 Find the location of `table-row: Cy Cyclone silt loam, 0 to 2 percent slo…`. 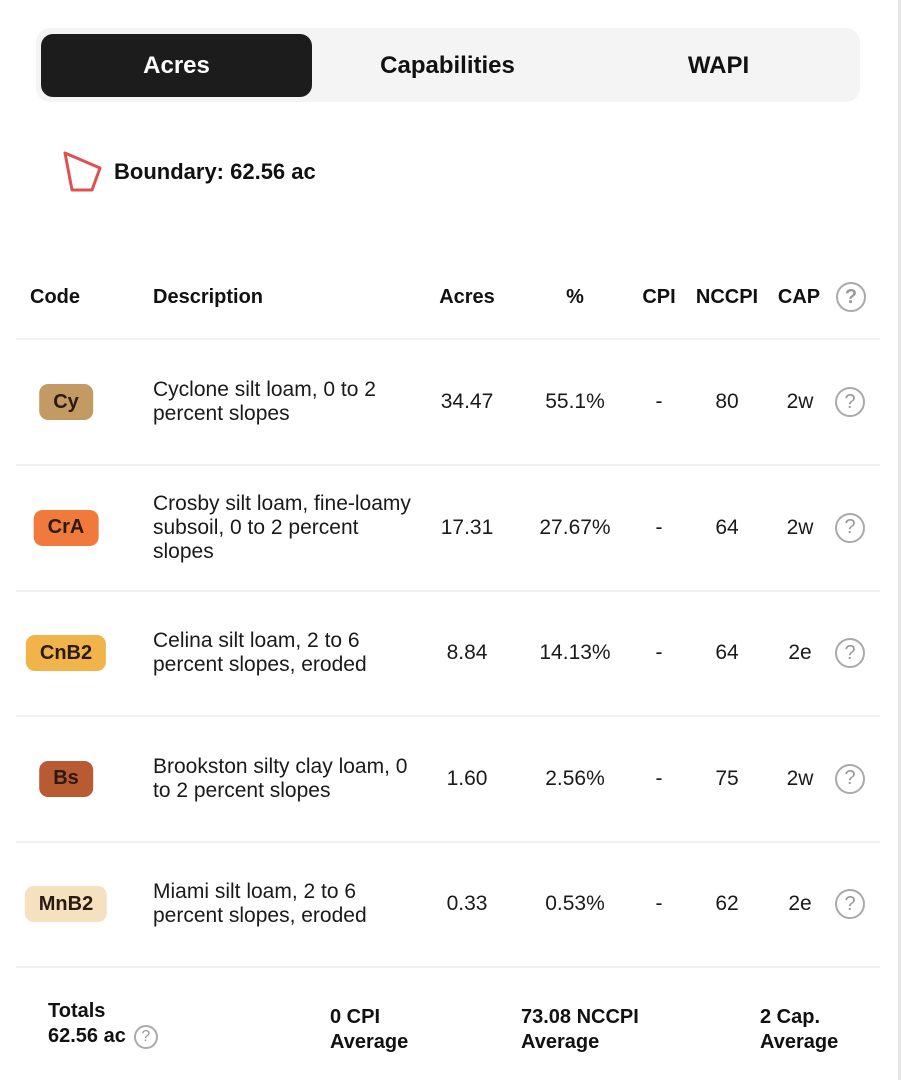

table-row: Cy Cyclone silt loam, 0 to 2 percent slo… is located at coordinates (450, 402).